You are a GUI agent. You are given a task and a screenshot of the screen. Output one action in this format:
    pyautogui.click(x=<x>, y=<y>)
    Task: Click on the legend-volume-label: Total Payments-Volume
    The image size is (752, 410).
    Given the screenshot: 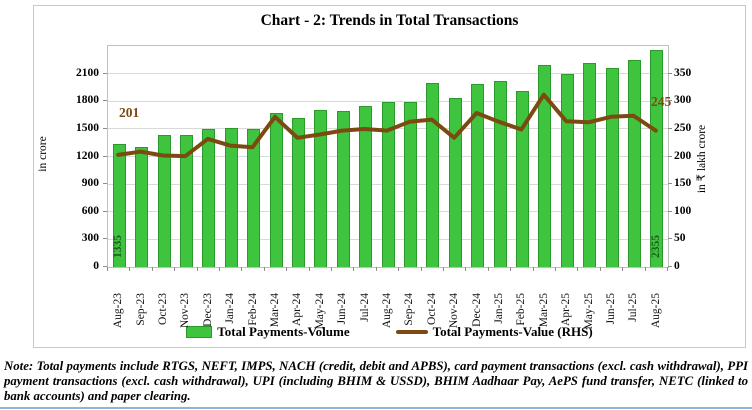 What is the action you would take?
    pyautogui.click(x=283, y=331)
    